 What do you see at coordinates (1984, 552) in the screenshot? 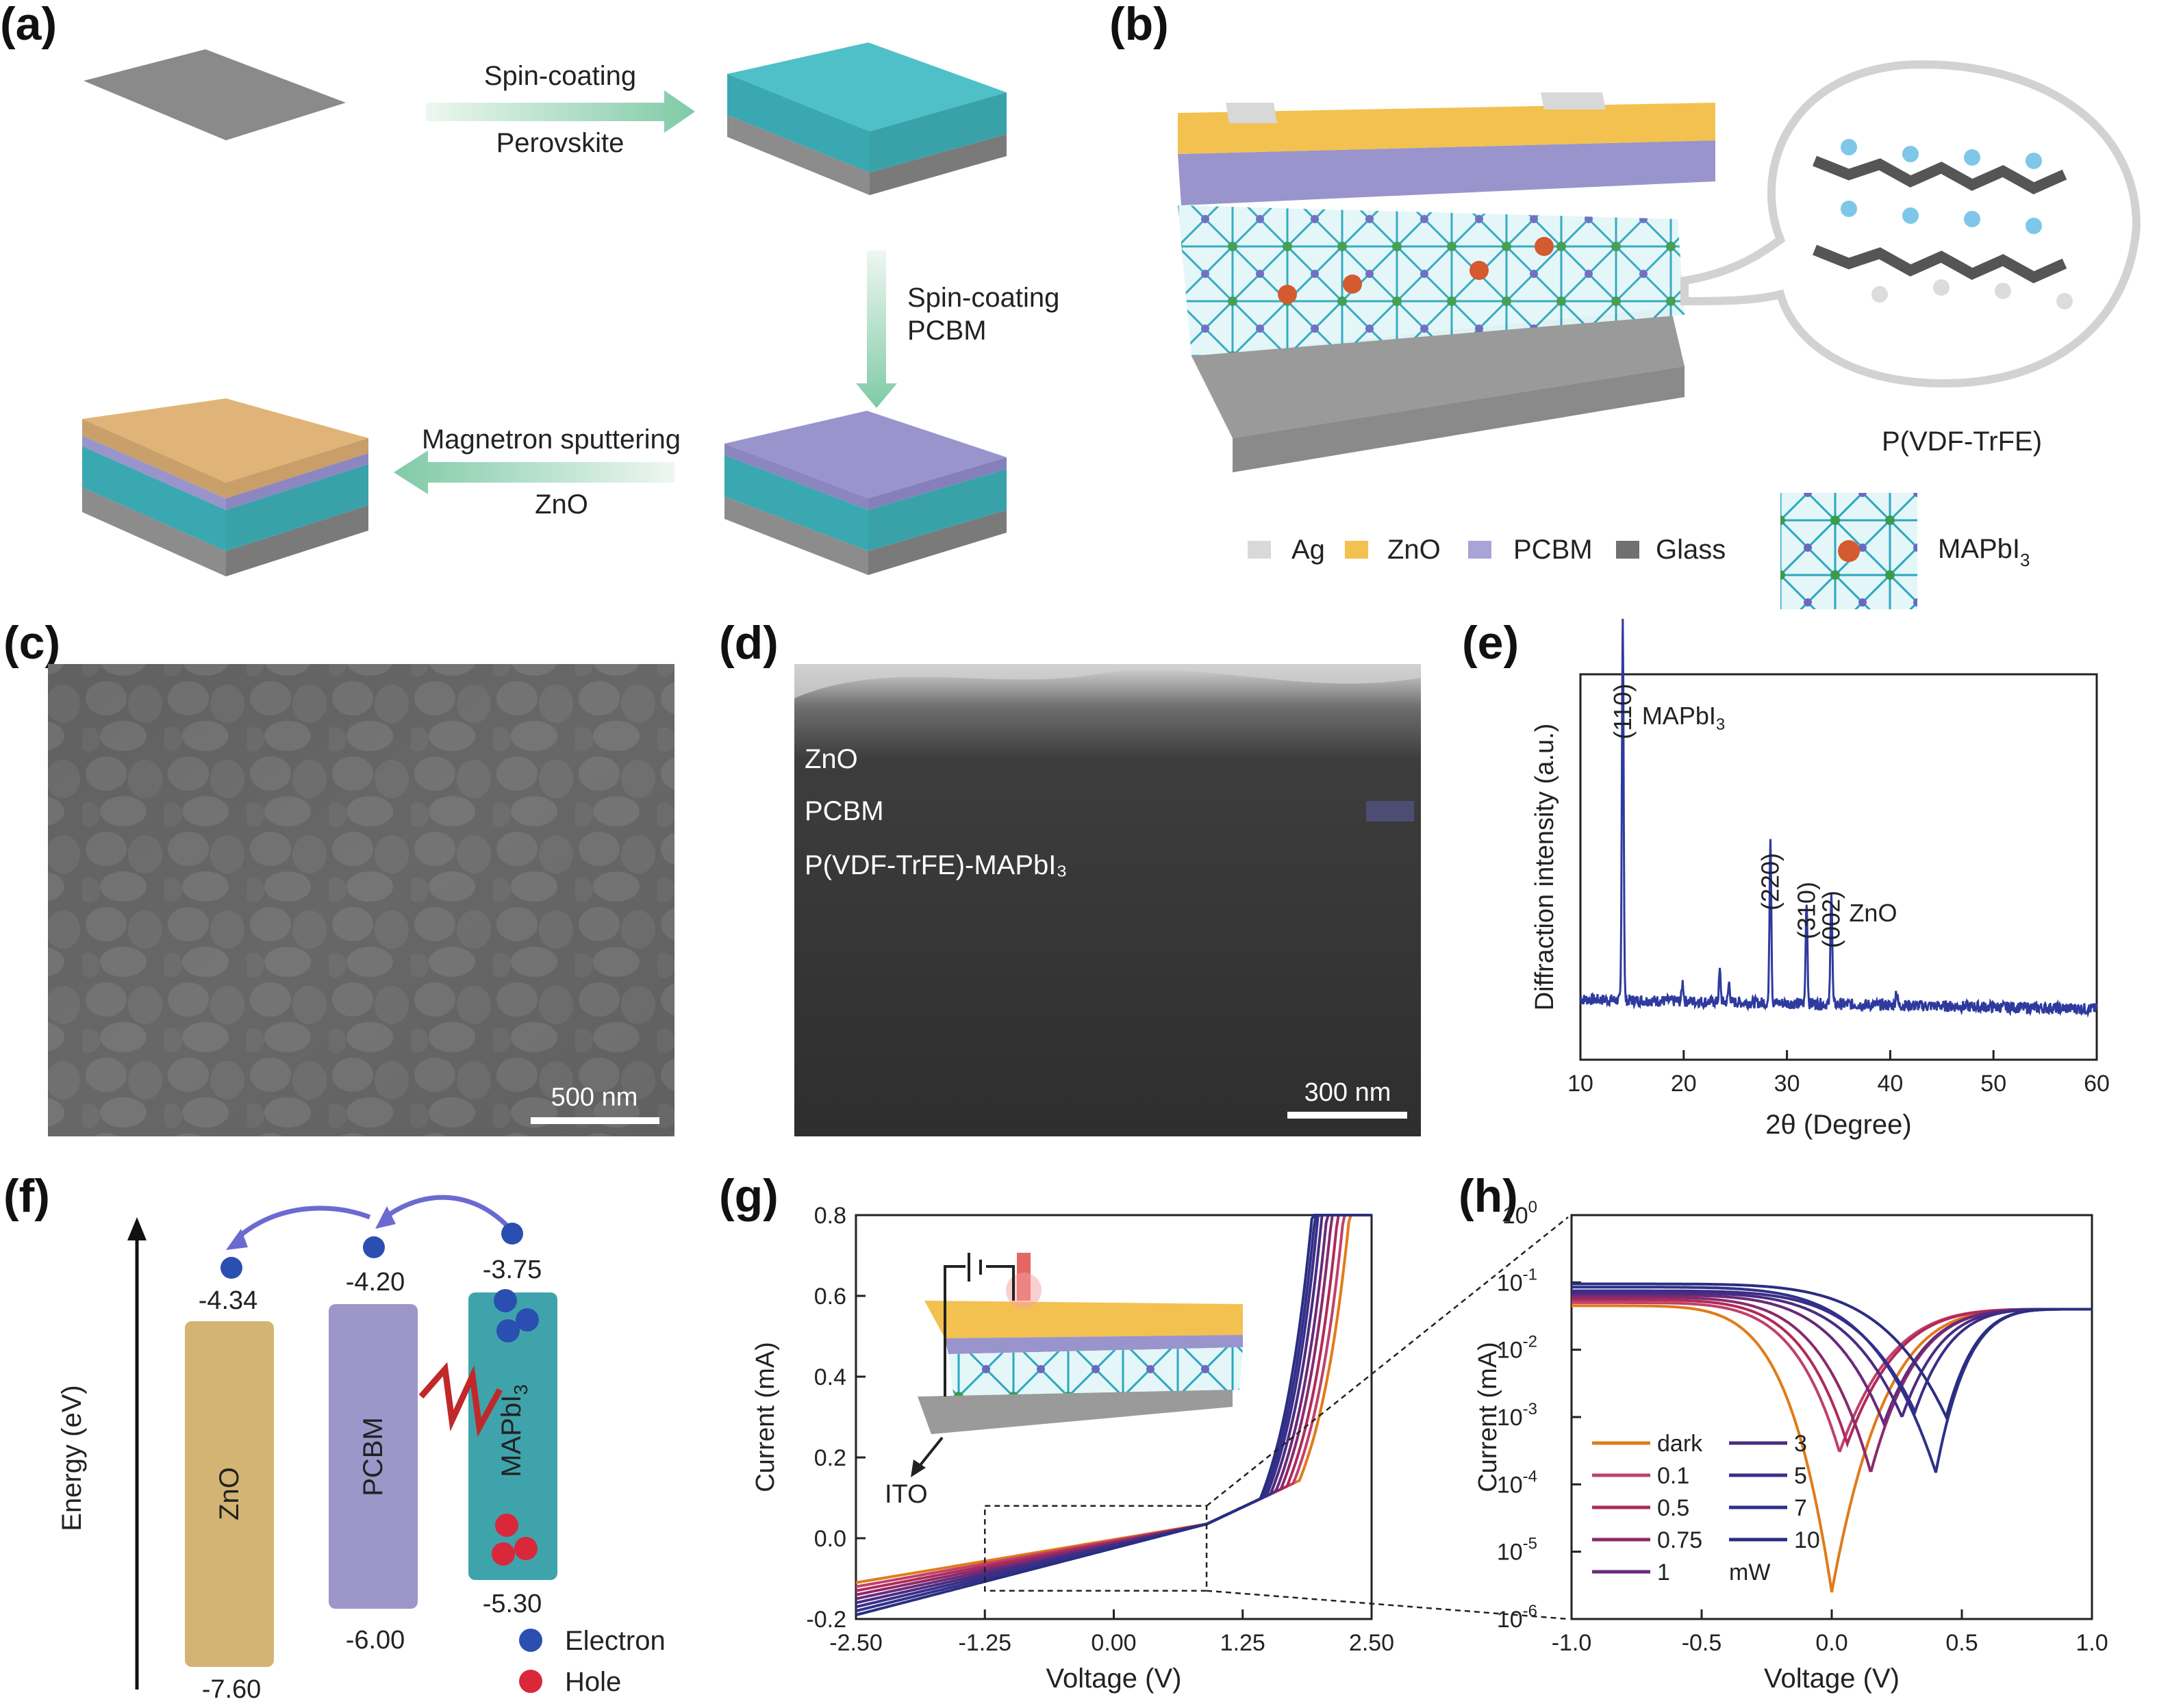
I see `crystal-label: MAPbI3` at bounding box center [1984, 552].